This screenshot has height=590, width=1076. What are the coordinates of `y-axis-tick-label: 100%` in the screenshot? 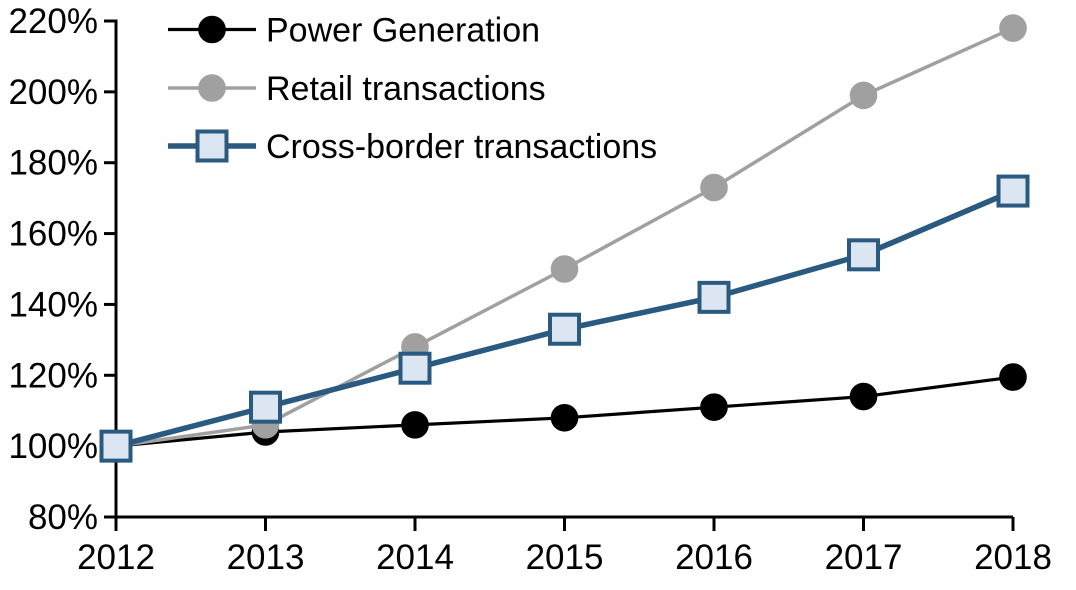 It's located at (53, 446).